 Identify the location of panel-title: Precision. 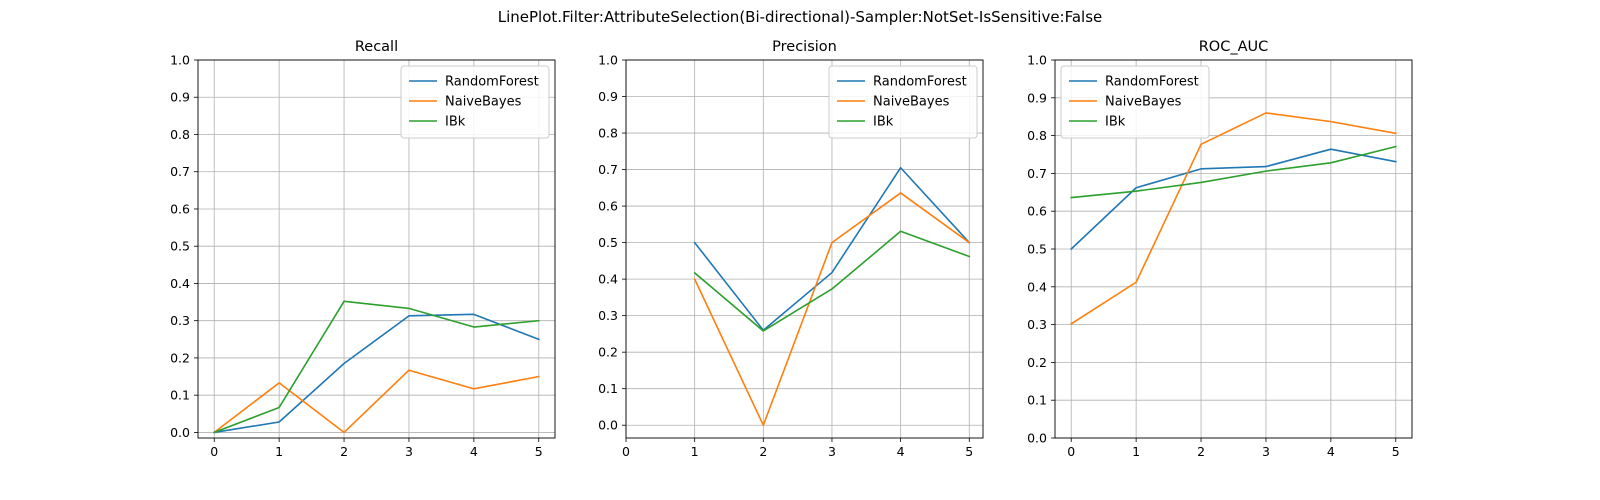
(804, 47).